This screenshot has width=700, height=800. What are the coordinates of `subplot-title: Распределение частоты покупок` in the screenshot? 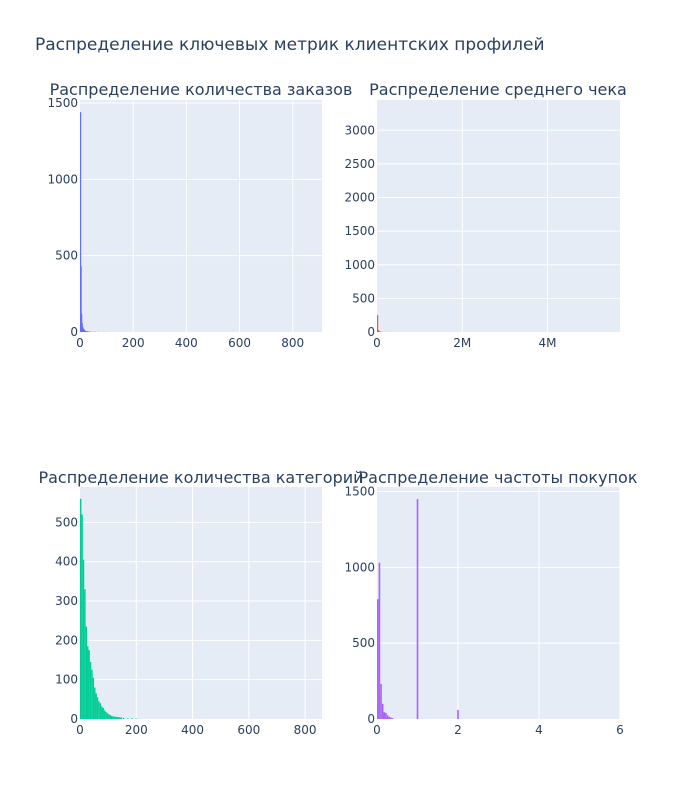 It's located at (498, 477).